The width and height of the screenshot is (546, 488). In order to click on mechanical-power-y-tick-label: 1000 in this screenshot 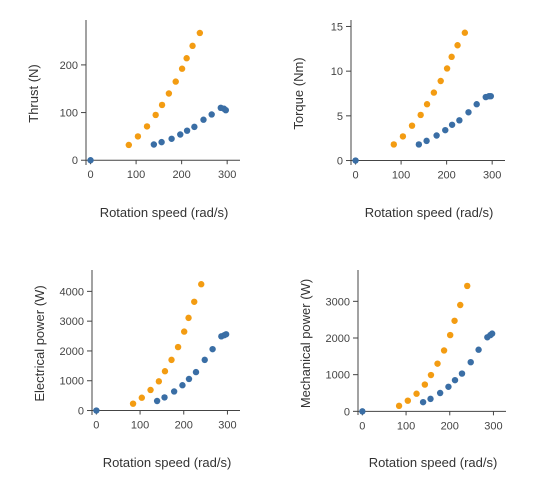, I will do `click(338, 376)`.